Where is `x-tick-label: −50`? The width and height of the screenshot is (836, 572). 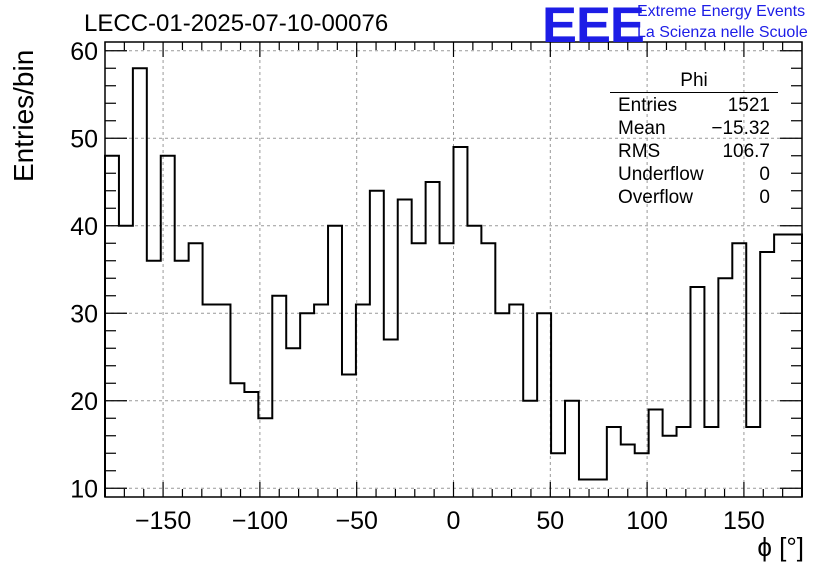
x-tick-label: −50 is located at coordinates (356, 521).